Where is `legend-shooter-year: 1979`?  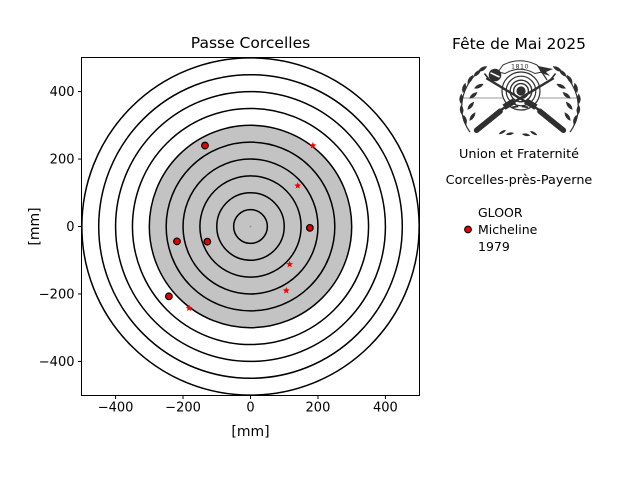 legend-shooter-year: 1979 is located at coordinates (494, 246).